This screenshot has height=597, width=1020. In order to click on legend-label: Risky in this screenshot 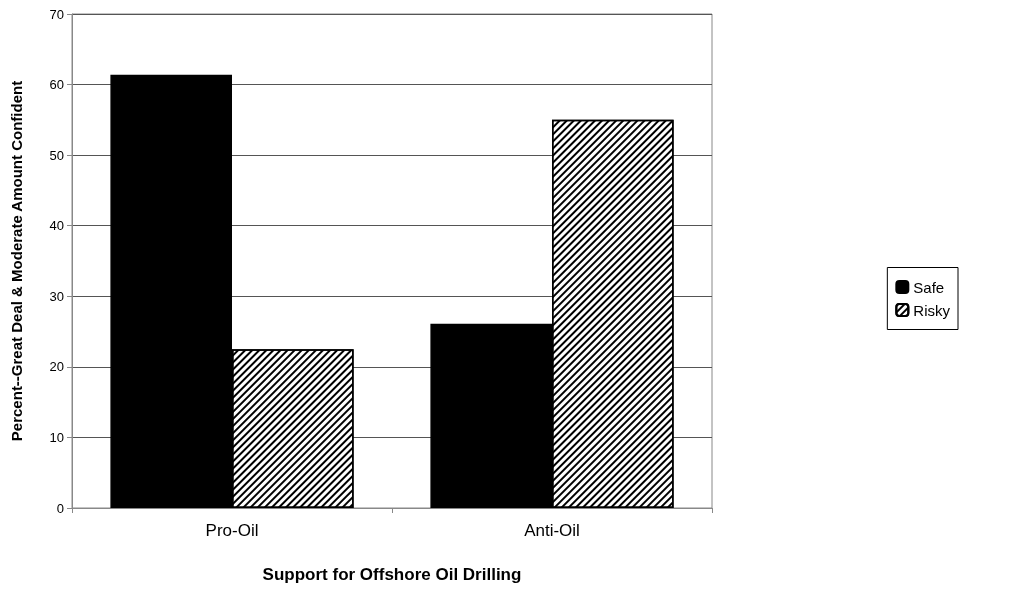, I will do `click(932, 310)`.